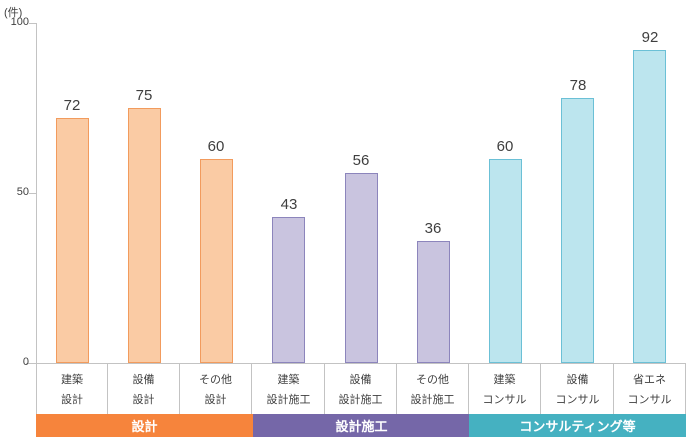 This screenshot has width=695, height=439. Describe the element at coordinates (216, 389) in the screenshot. I see `category-label: その他 設計` at that location.